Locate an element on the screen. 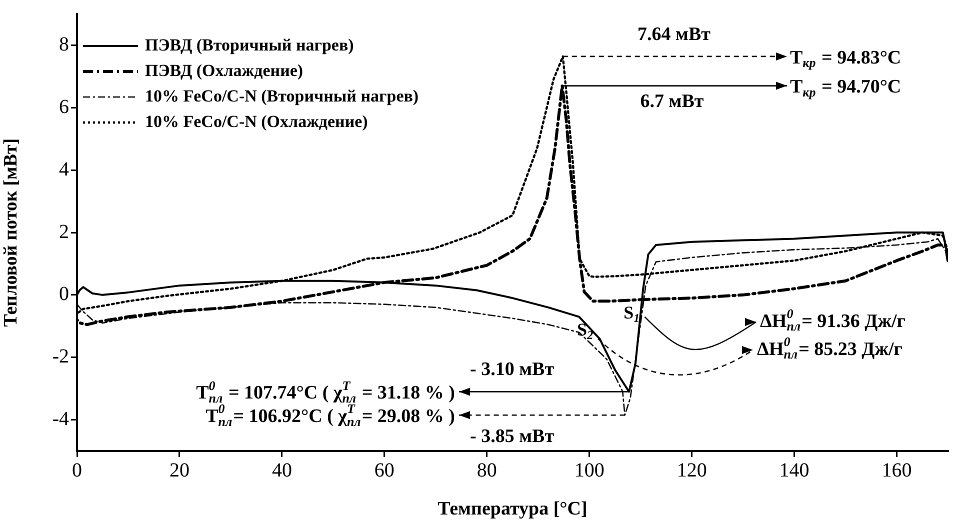 The image size is (957, 521). legend-label: 10% FeCo/C-N (Охлаждение) is located at coordinates (256, 121).